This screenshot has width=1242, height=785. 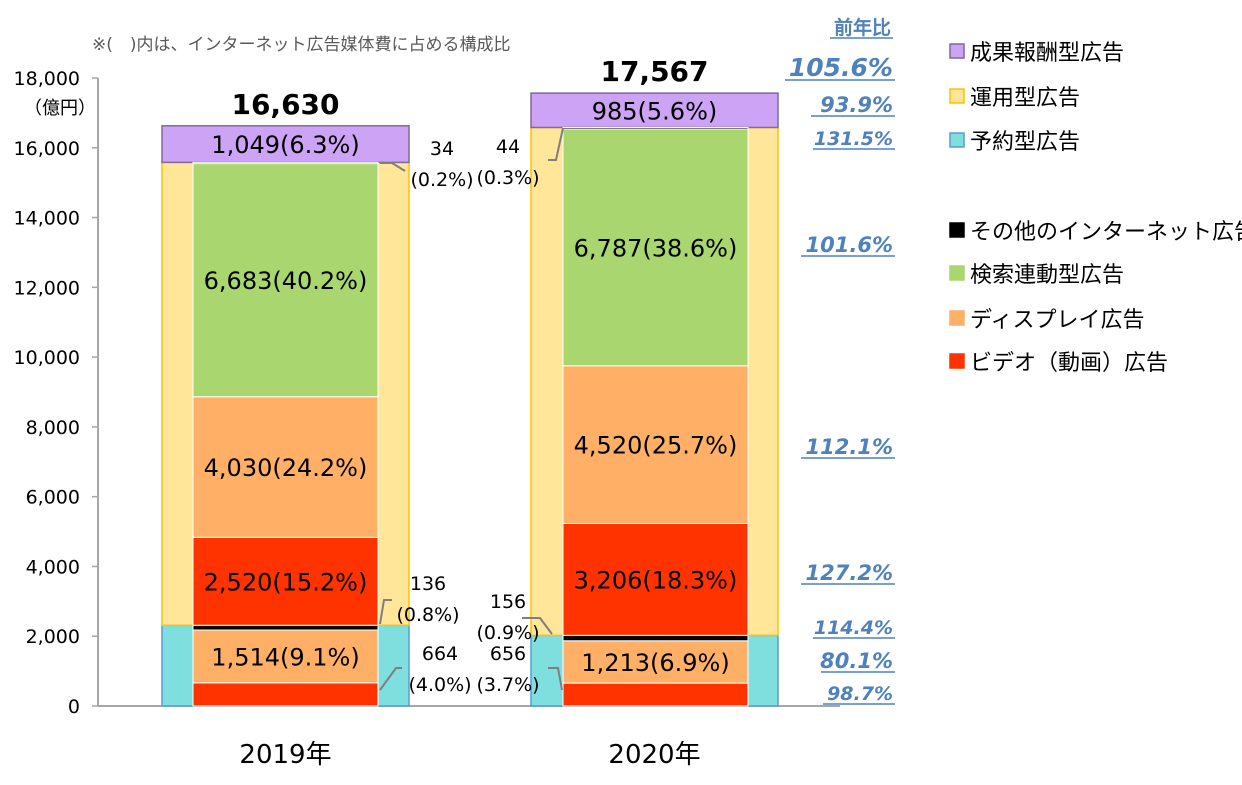 I want to click on small-value-label: 156, so click(x=508, y=602).